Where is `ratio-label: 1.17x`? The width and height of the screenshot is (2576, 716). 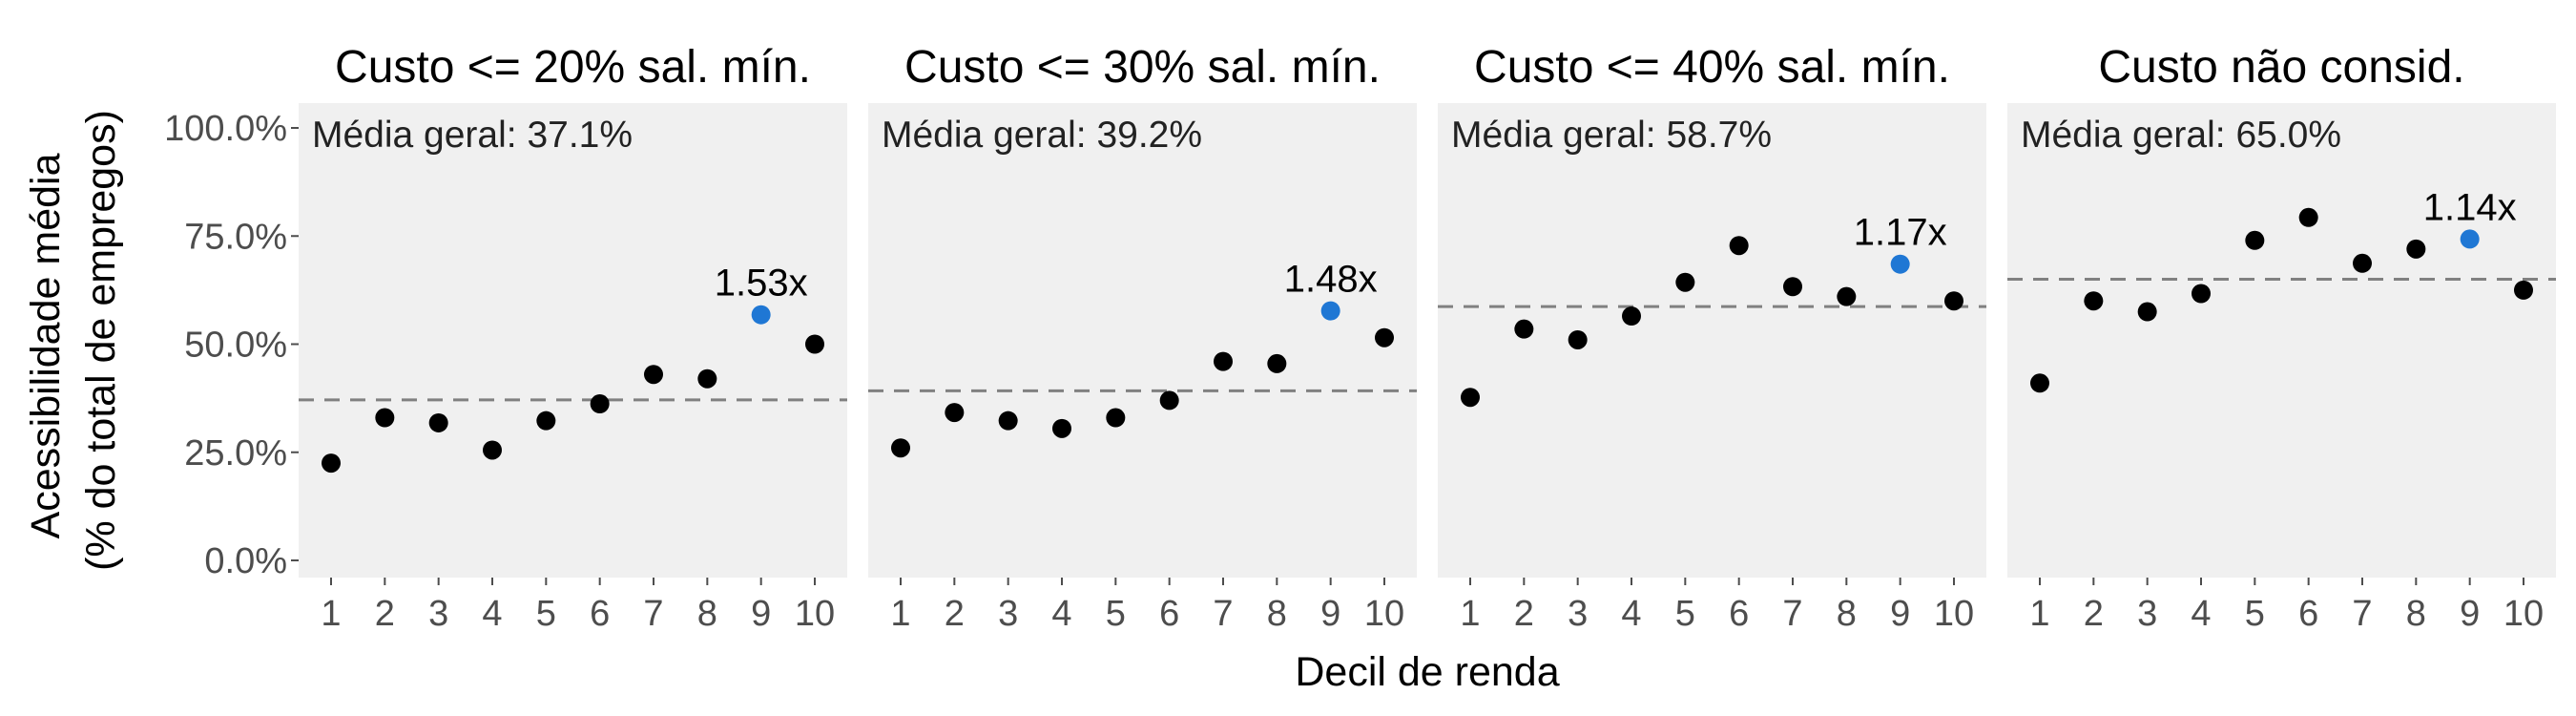
ratio-label: 1.17x is located at coordinates (1900, 233).